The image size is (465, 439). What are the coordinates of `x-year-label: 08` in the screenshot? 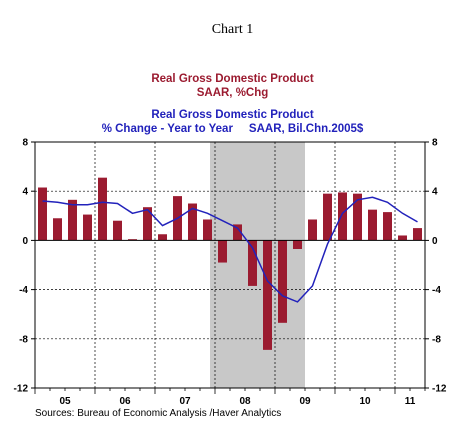 It's located at (245, 401).